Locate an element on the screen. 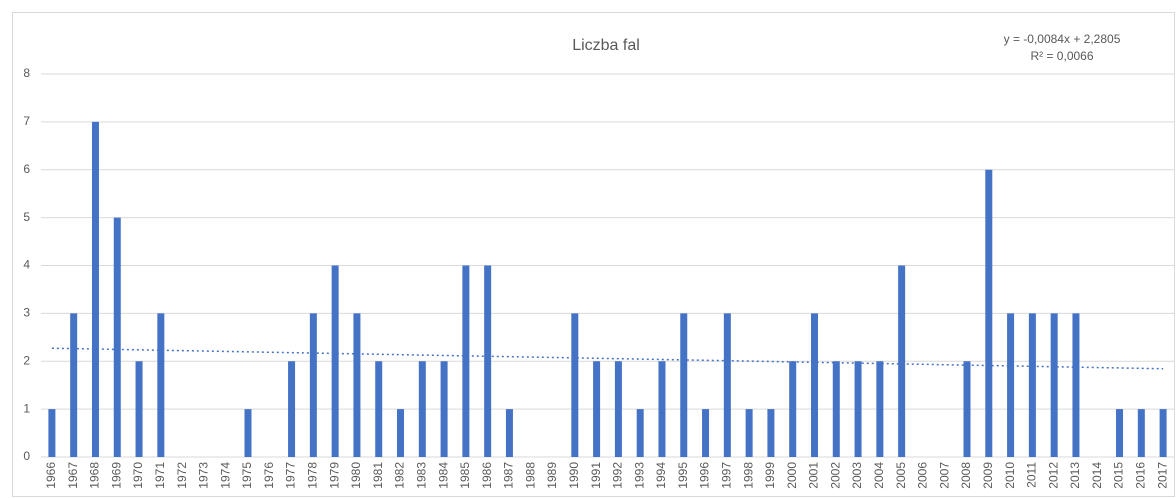  y-tick-label: 6 is located at coordinates (26, 169).